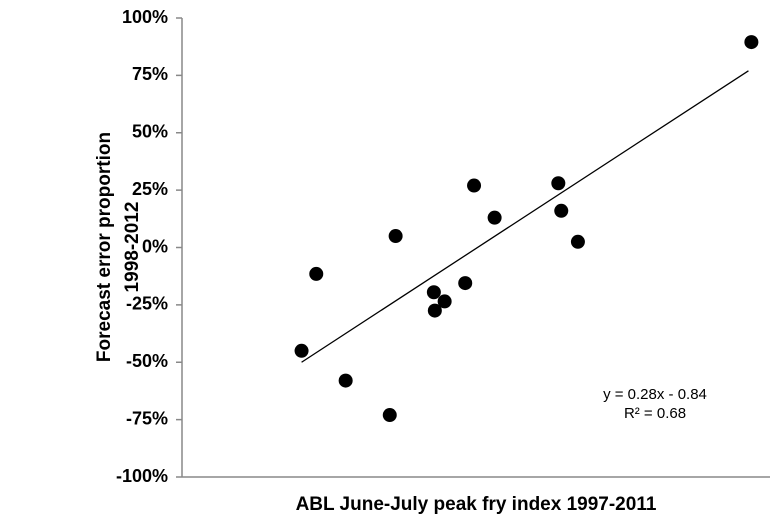  I want to click on y-tick-label: 75%, so click(150, 74).